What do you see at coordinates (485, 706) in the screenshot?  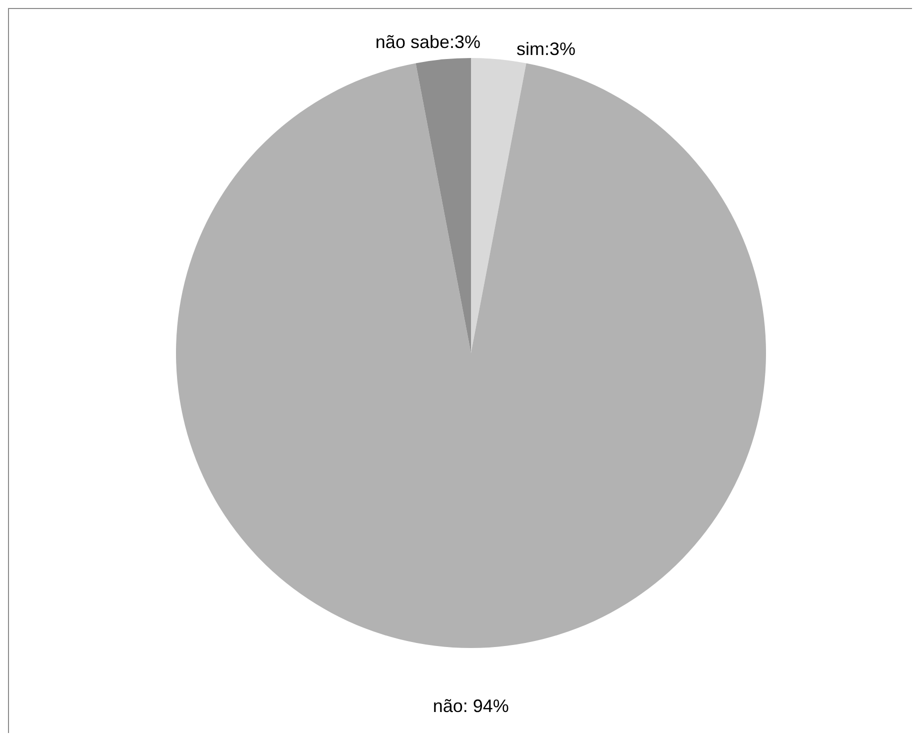 I see `data-label: : 94%` at bounding box center [485, 706].